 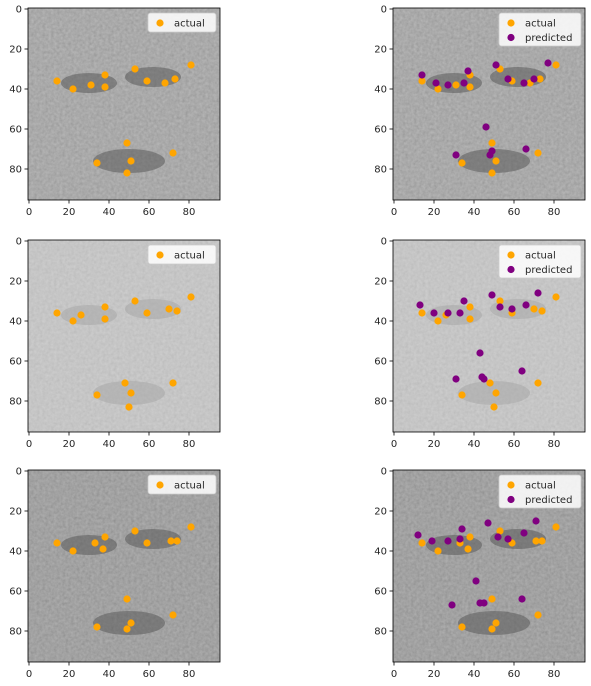 What do you see at coordinates (511, 37) in the screenshot?
I see `legend-marker-predicted` at bounding box center [511, 37].